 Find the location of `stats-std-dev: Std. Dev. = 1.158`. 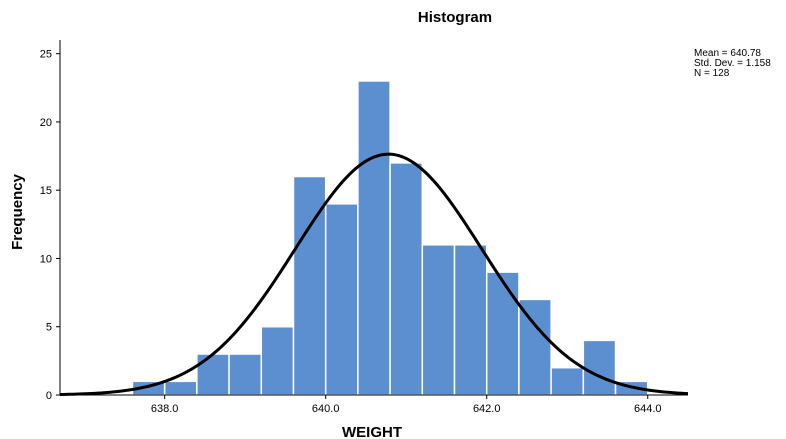

stats-std-dev: Std. Dev. = 1.158 is located at coordinates (732, 63).